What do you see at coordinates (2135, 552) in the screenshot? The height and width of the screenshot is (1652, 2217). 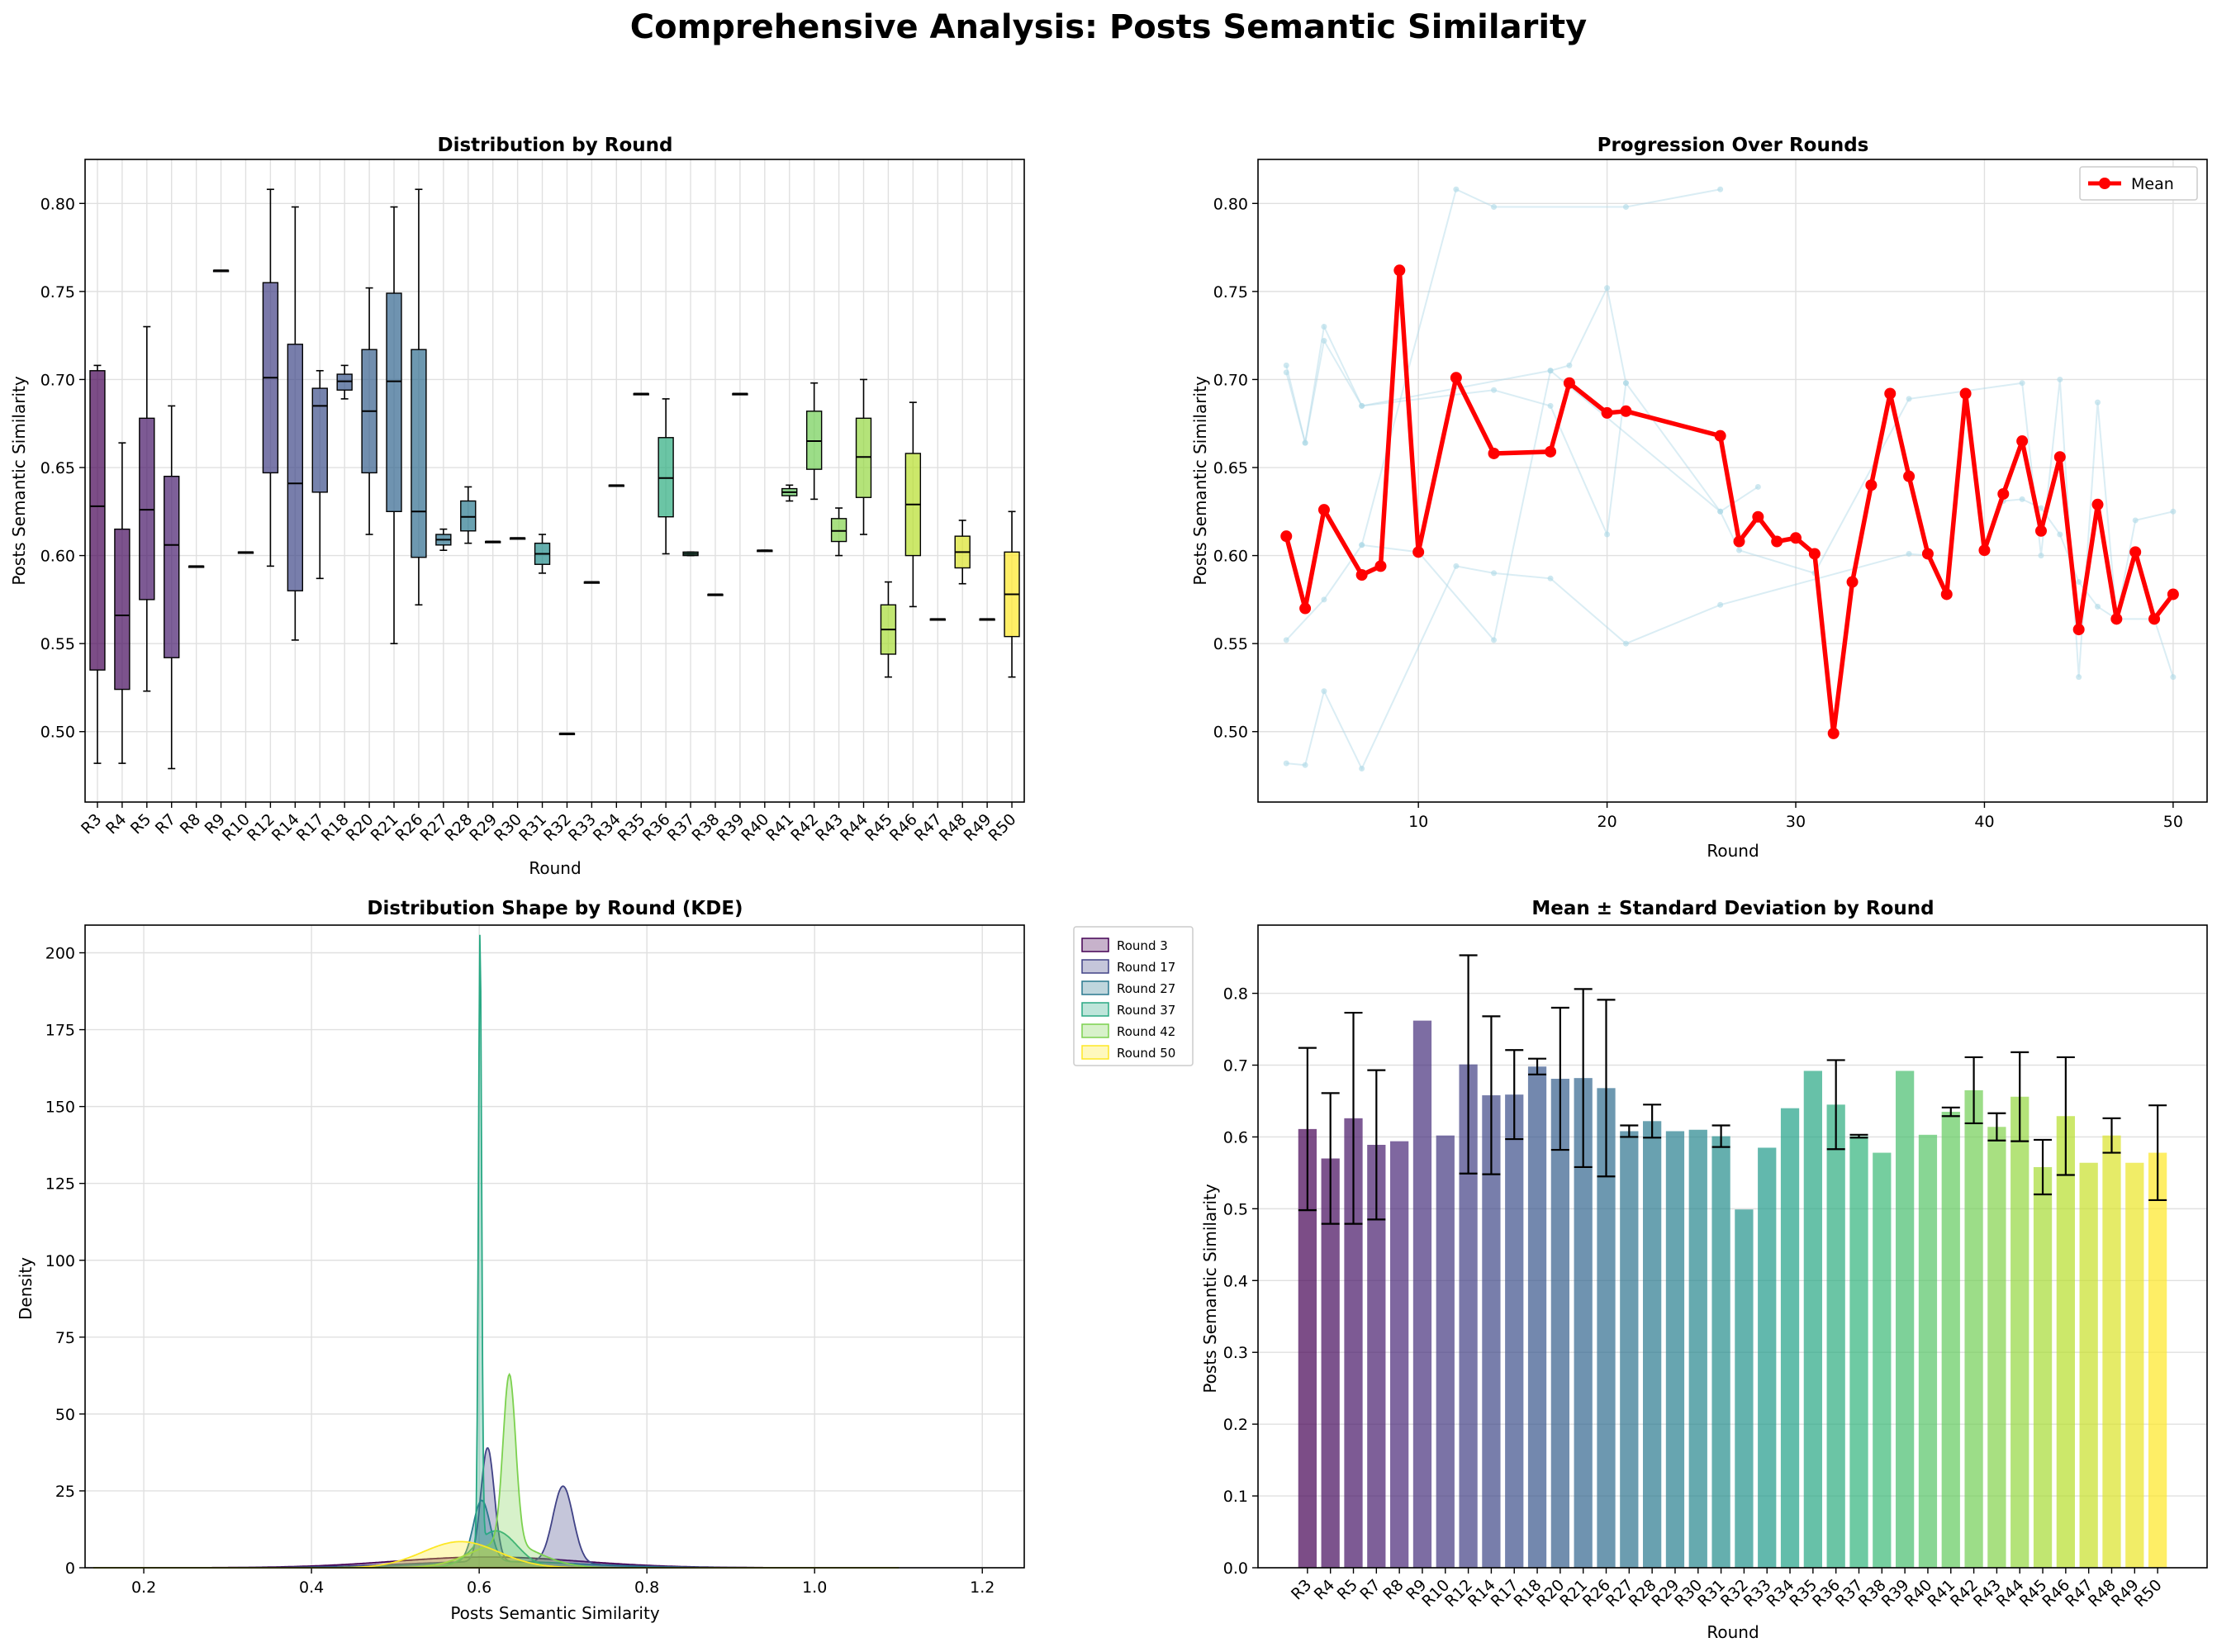 I see `mean-point-R48` at bounding box center [2135, 552].